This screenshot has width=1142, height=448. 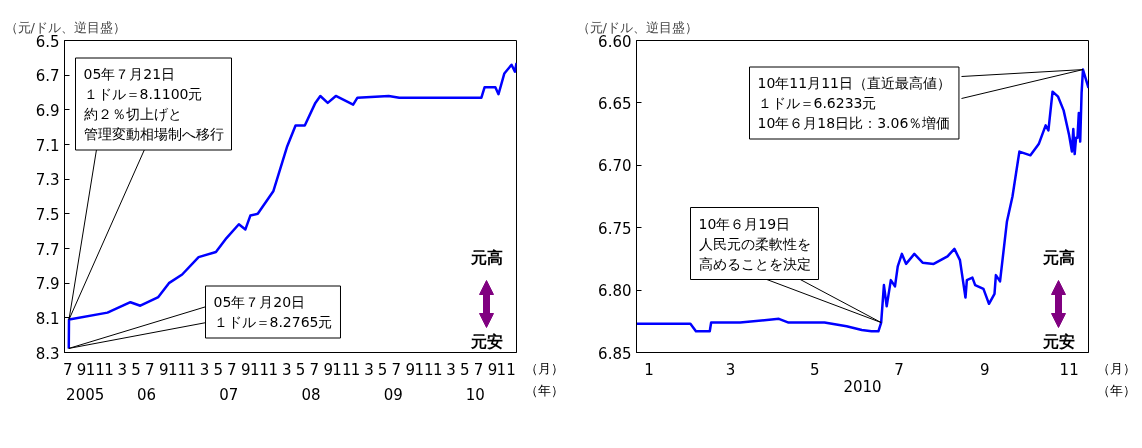 I want to click on y-tick-label: 6.75, so click(x=615, y=228).